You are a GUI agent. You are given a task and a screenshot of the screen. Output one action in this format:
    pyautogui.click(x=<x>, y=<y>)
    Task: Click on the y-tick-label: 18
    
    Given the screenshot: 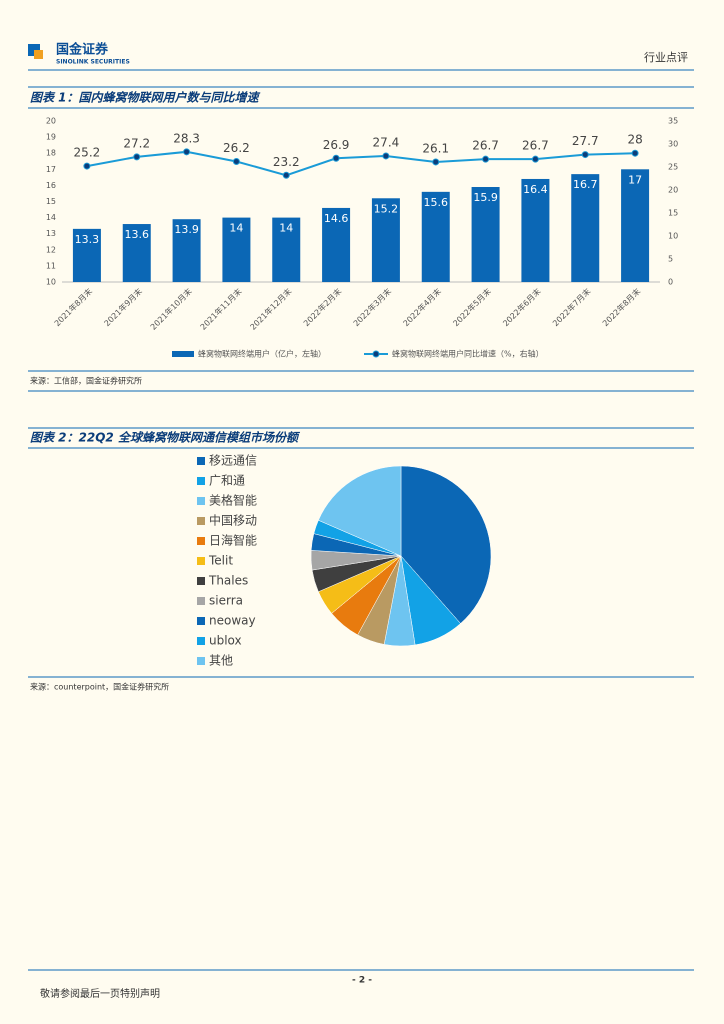 What is the action you would take?
    pyautogui.click(x=51, y=153)
    